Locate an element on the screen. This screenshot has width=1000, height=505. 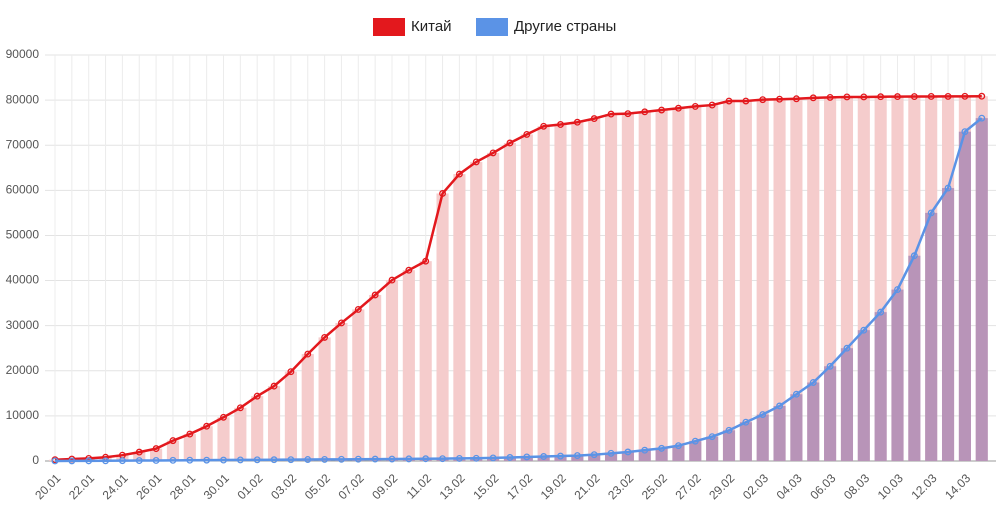
x-tick-label: 26.01 is located at coordinates (148, 485).